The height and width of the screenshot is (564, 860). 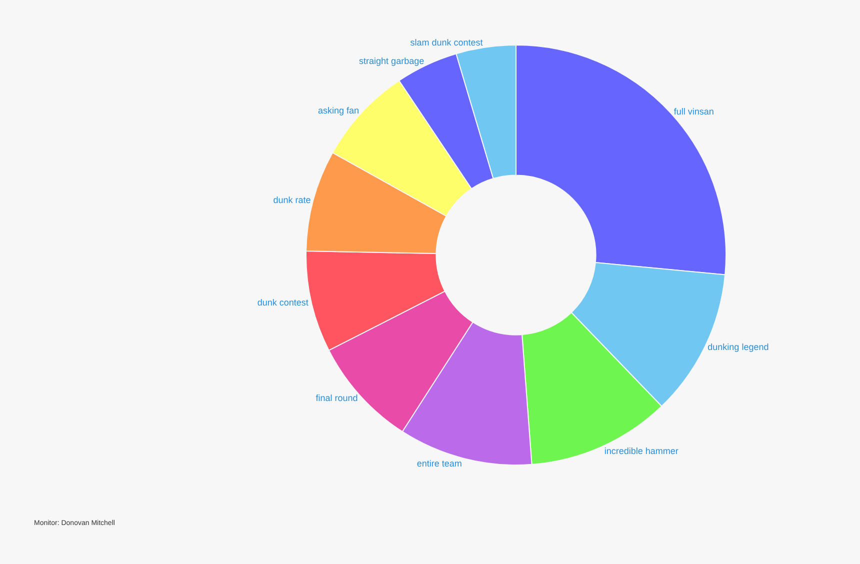 I want to click on slice-label: dunk rate, so click(x=292, y=199).